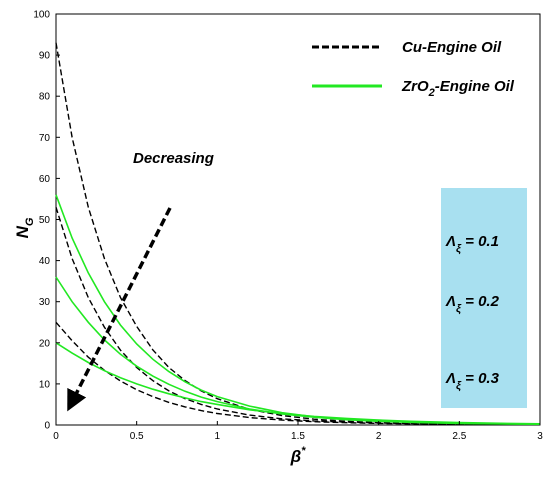 Image resolution: width=550 pixels, height=478 pixels. What do you see at coordinates (173, 158) in the screenshot?
I see `annotation-decreasing: Decreasing` at bounding box center [173, 158].